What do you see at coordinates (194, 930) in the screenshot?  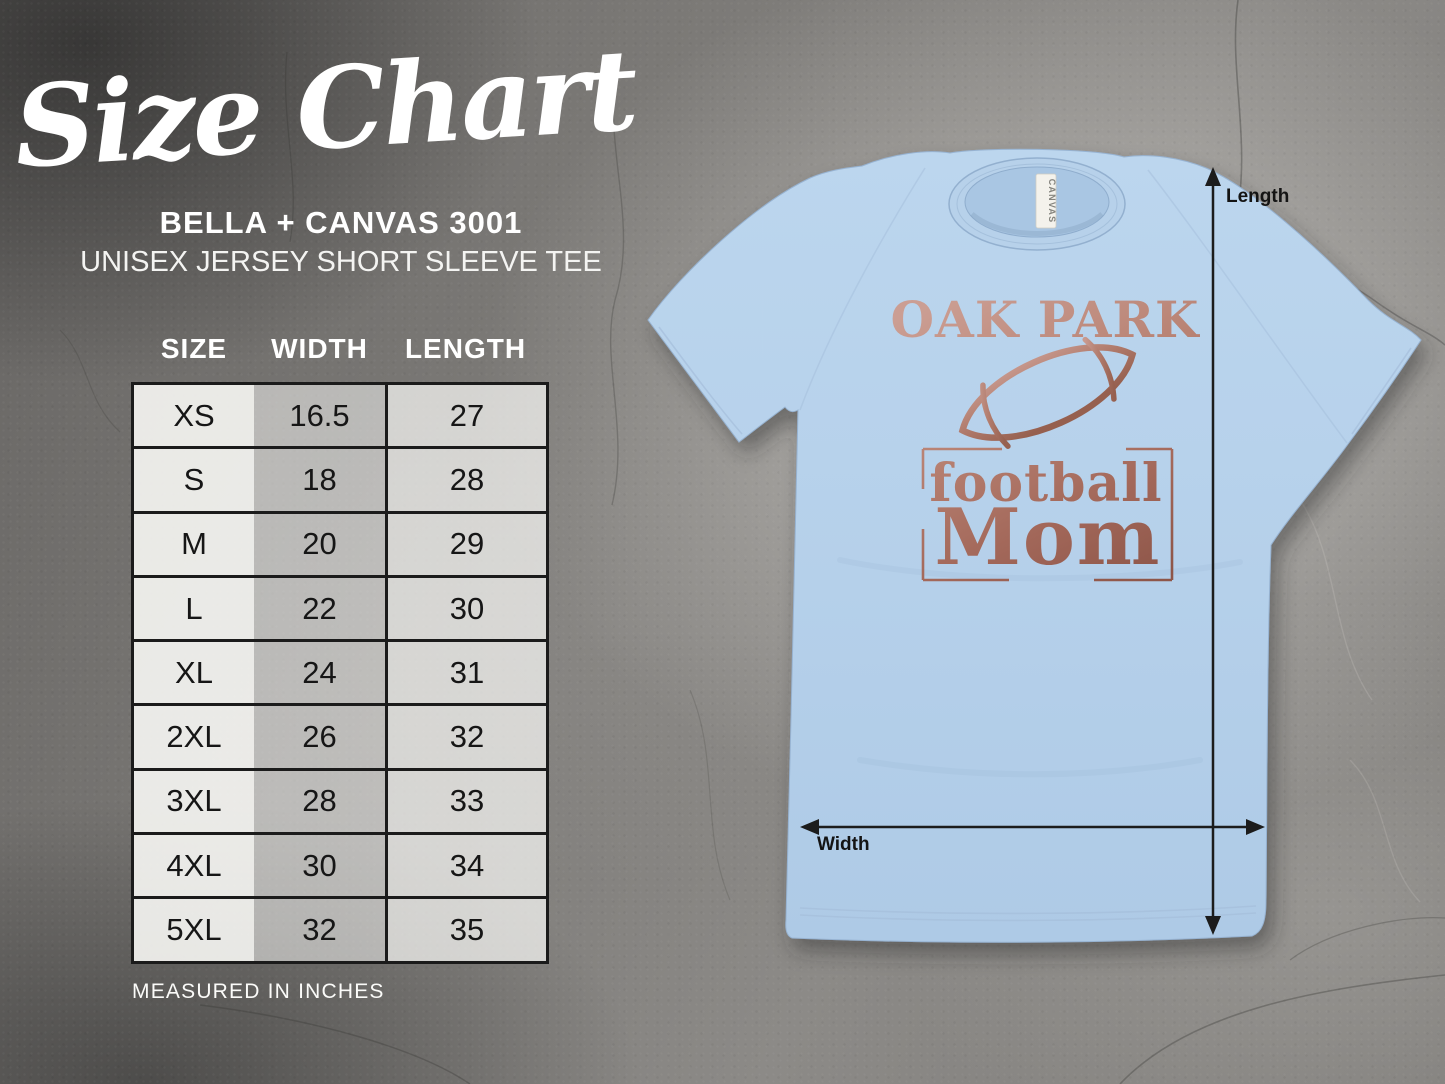 I see `cell-size: 5XL` at bounding box center [194, 930].